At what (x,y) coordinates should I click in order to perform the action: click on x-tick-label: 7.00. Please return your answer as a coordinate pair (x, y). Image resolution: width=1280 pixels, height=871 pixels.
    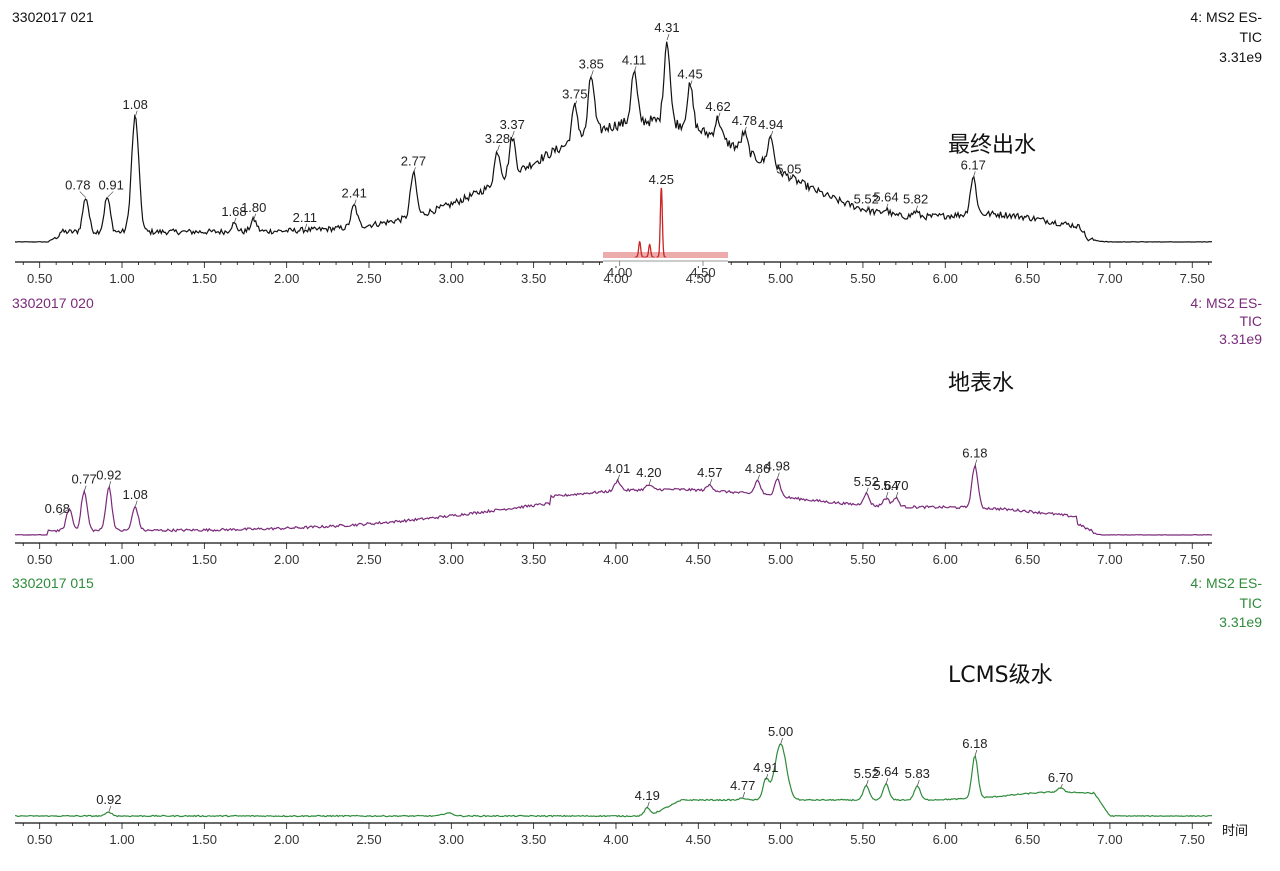
    Looking at the image, I should click on (1109, 559).